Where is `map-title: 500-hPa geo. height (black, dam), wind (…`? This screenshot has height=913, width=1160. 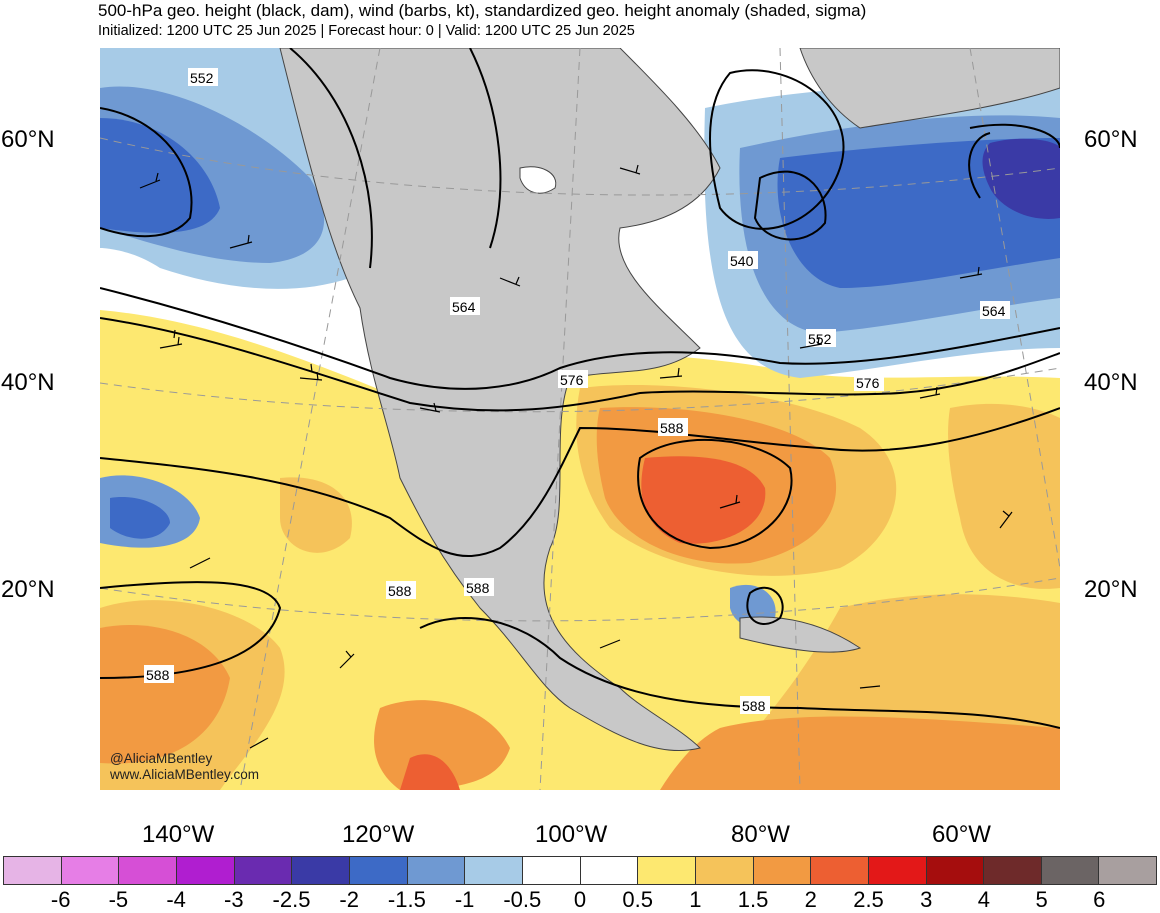 map-title: 500-hPa geo. height (black, dam), wind (… is located at coordinates (482, 10).